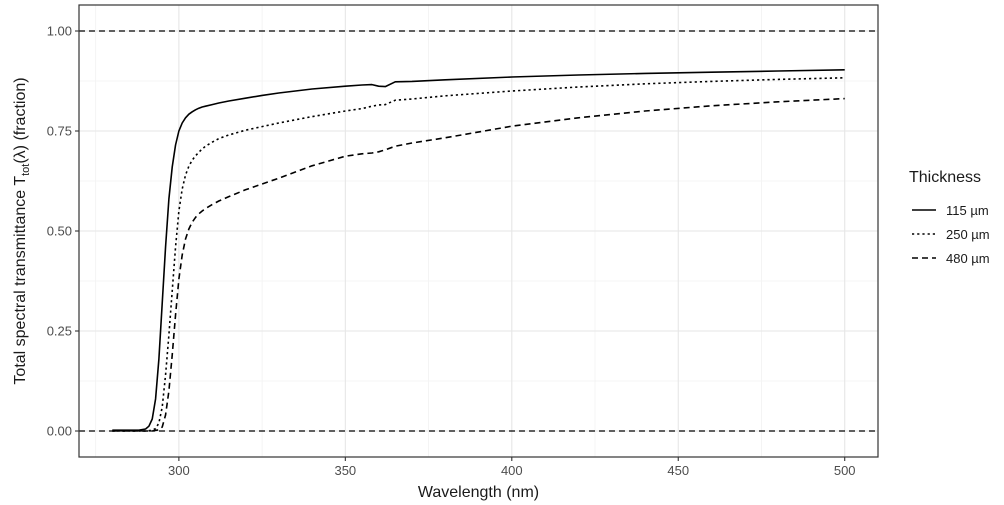 This screenshot has height=505, width=1004. What do you see at coordinates (968, 258) in the screenshot?
I see `legend-label-3: 480 µm` at bounding box center [968, 258].